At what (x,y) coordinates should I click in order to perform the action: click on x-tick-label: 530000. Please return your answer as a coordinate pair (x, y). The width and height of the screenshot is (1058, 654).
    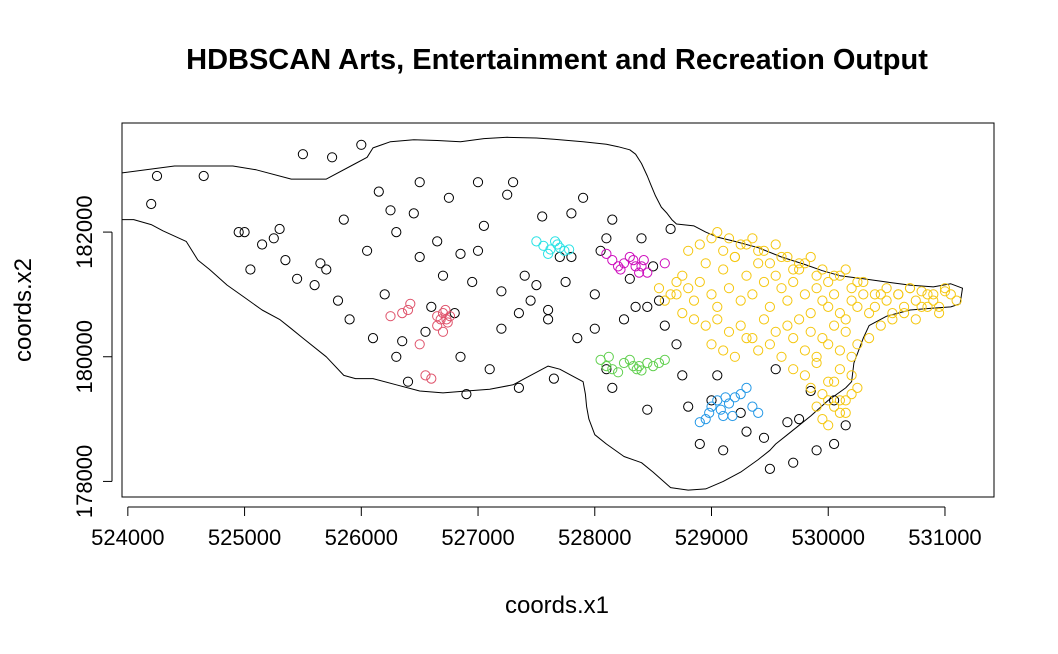
    Looking at the image, I should click on (828, 537).